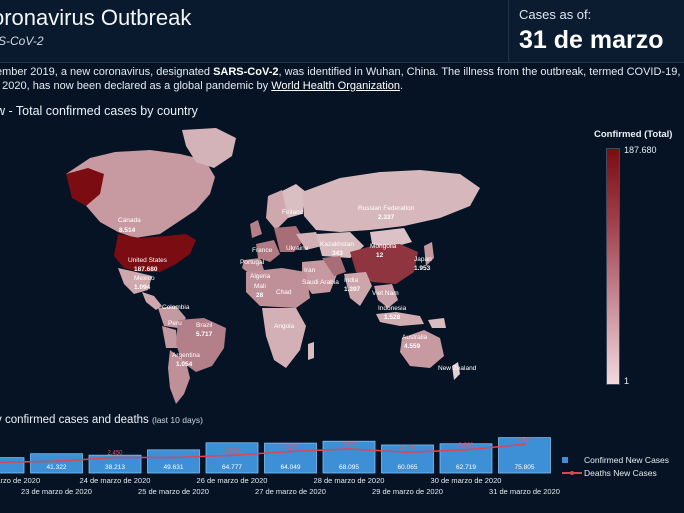 The image size is (684, 513). I want to click on country-indonesia, so click(400, 319).